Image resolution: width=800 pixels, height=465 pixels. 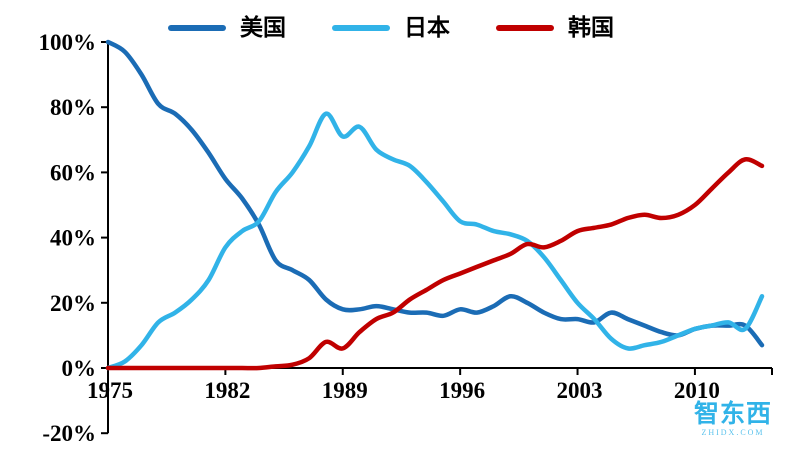 I want to click on svg-text: 0%, so click(x=79, y=368).